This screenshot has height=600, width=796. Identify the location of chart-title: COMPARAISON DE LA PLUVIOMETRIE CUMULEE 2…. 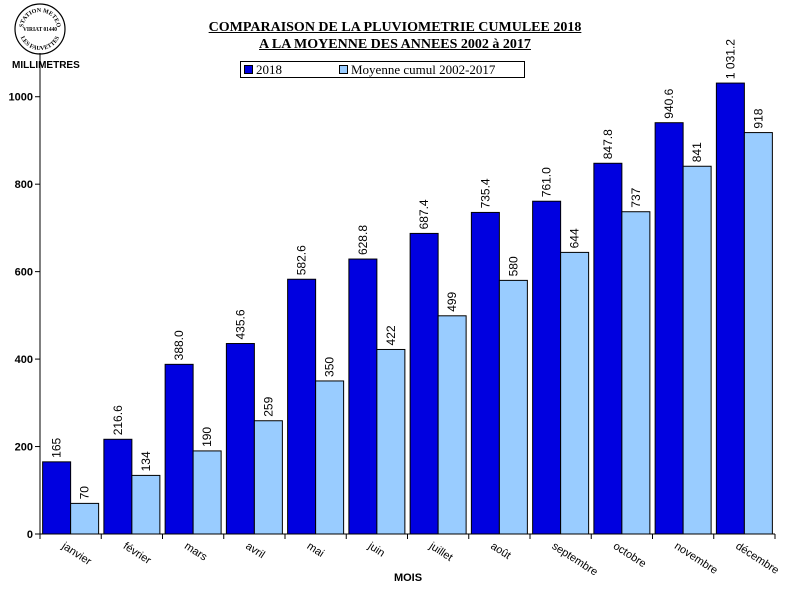
(395, 27).